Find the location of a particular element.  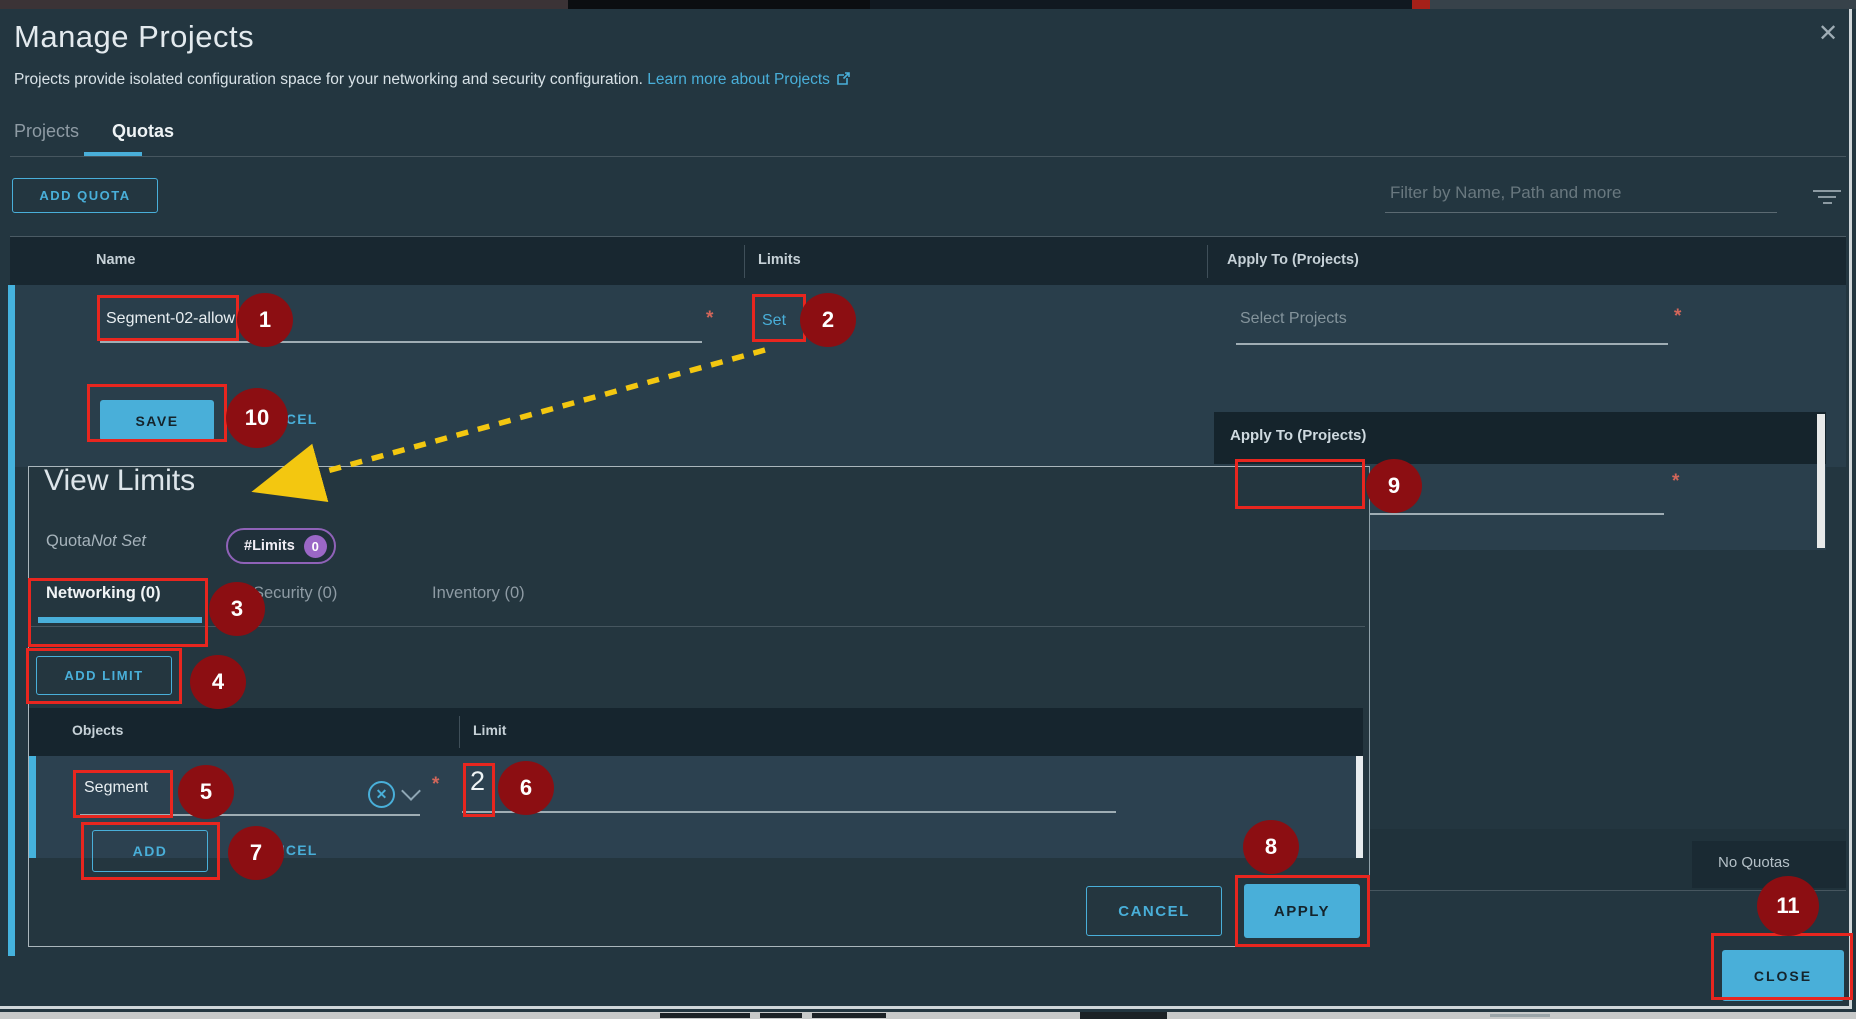

dropdown-scrollbar is located at coordinates (1821, 481).